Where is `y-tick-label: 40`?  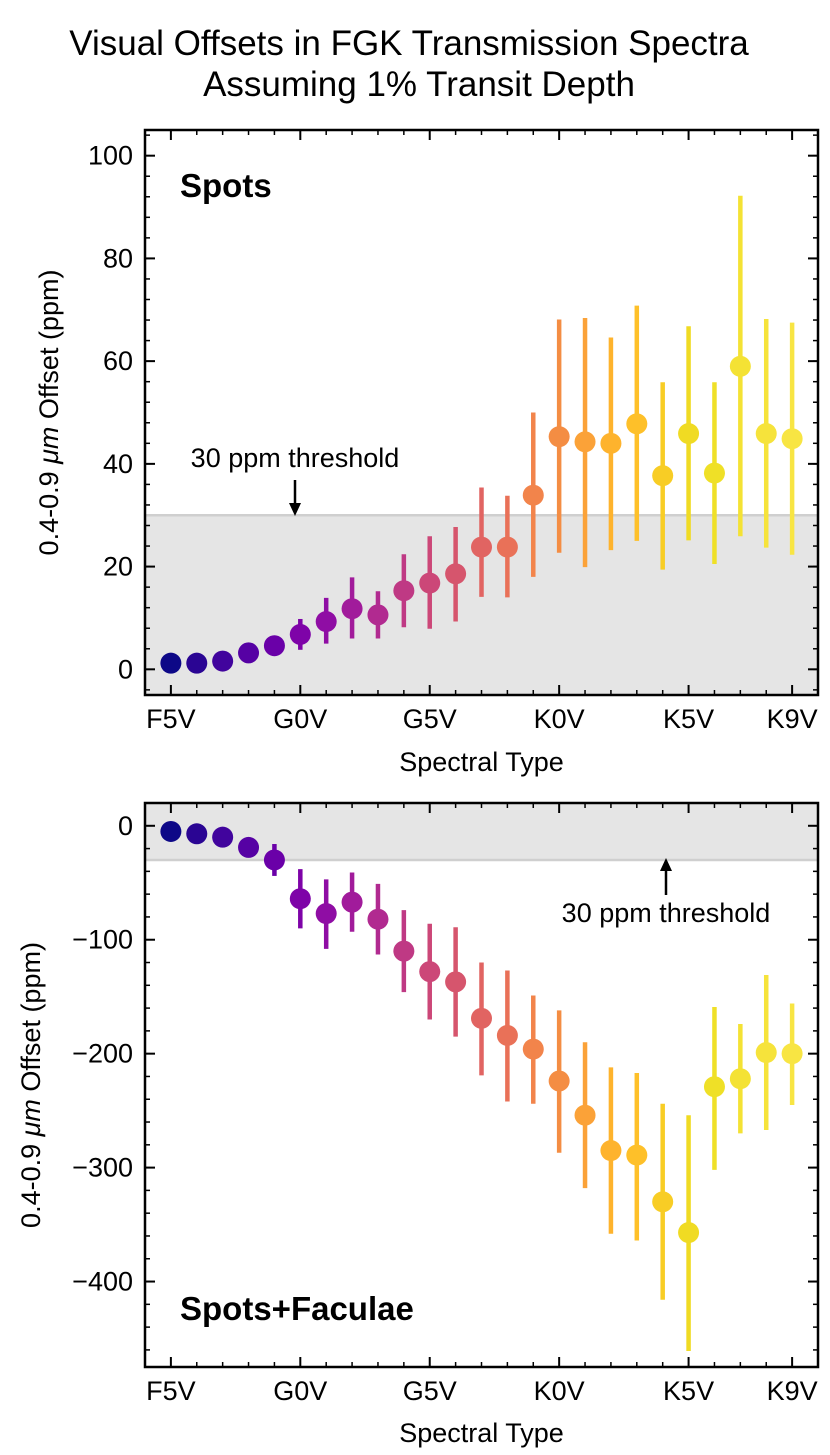
y-tick-label: 40 is located at coordinates (118, 464).